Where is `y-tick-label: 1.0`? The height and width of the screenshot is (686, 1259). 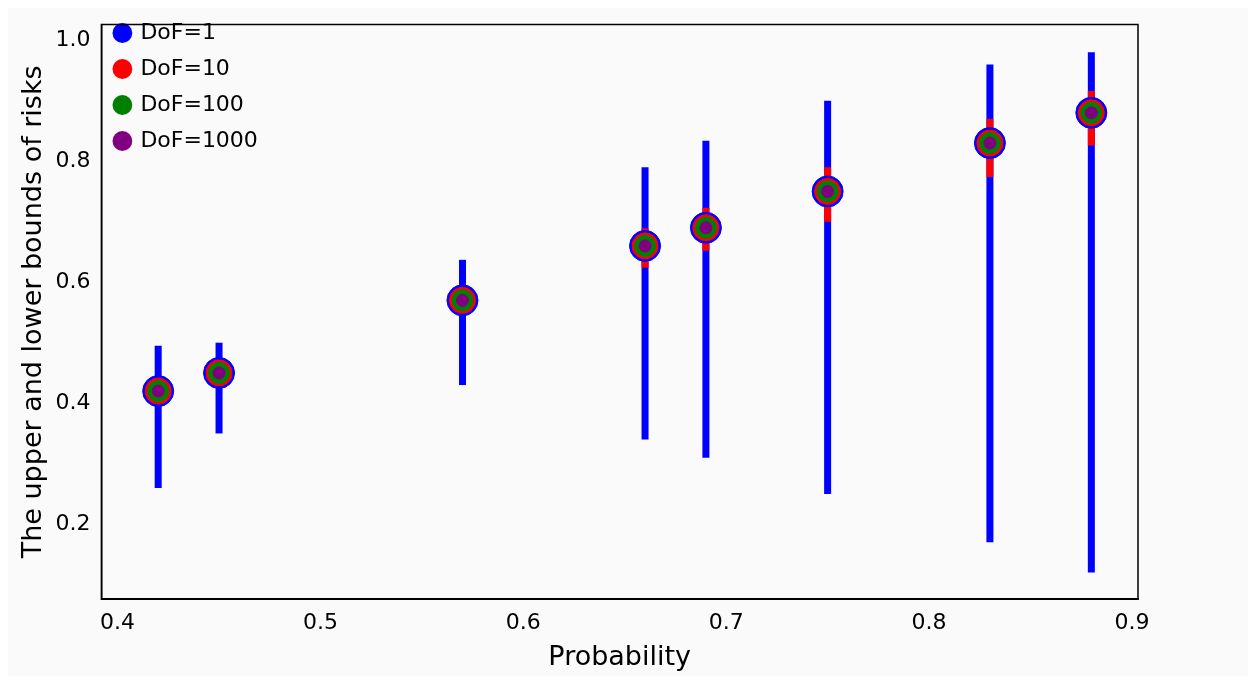
y-tick-label: 1.0 is located at coordinates (73, 38).